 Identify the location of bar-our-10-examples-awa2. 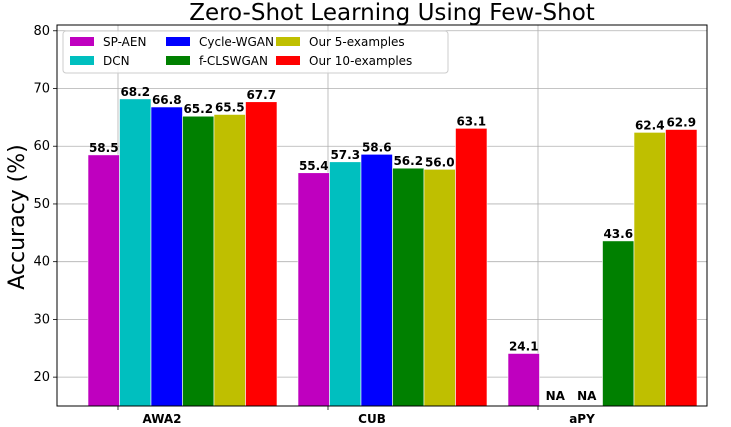
(261, 254).